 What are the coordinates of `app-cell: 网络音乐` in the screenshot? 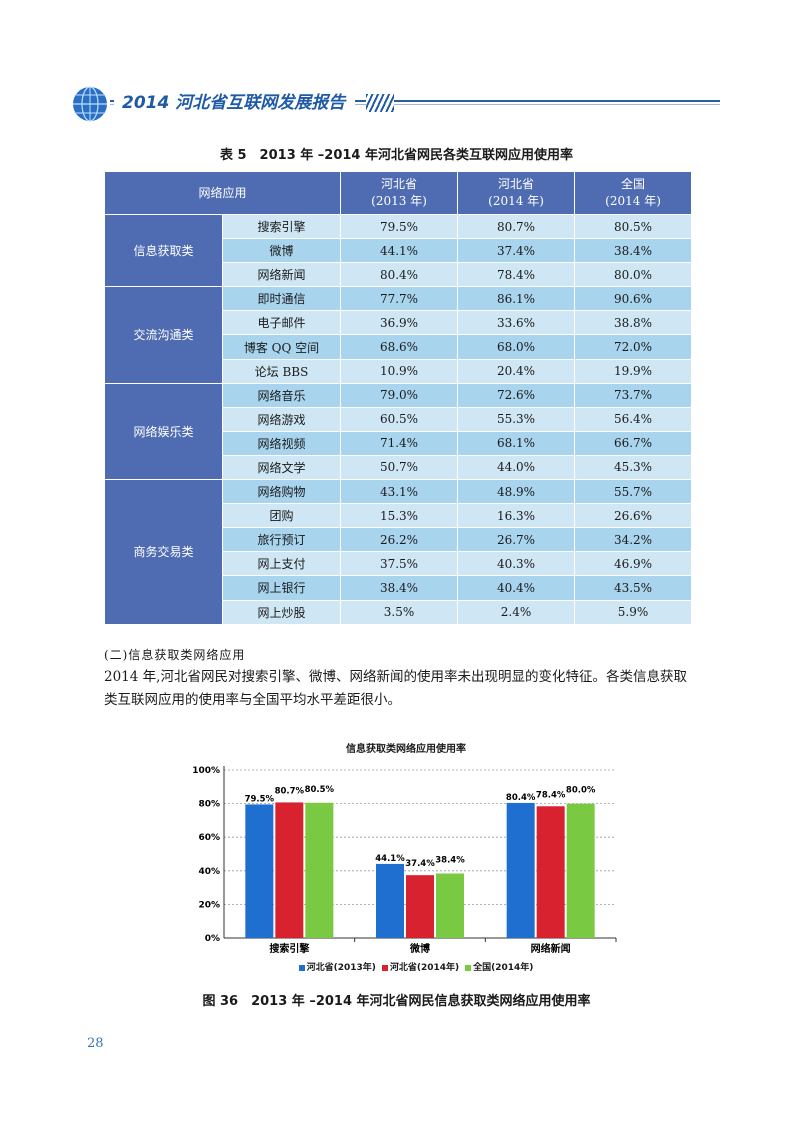 It's located at (281, 395).